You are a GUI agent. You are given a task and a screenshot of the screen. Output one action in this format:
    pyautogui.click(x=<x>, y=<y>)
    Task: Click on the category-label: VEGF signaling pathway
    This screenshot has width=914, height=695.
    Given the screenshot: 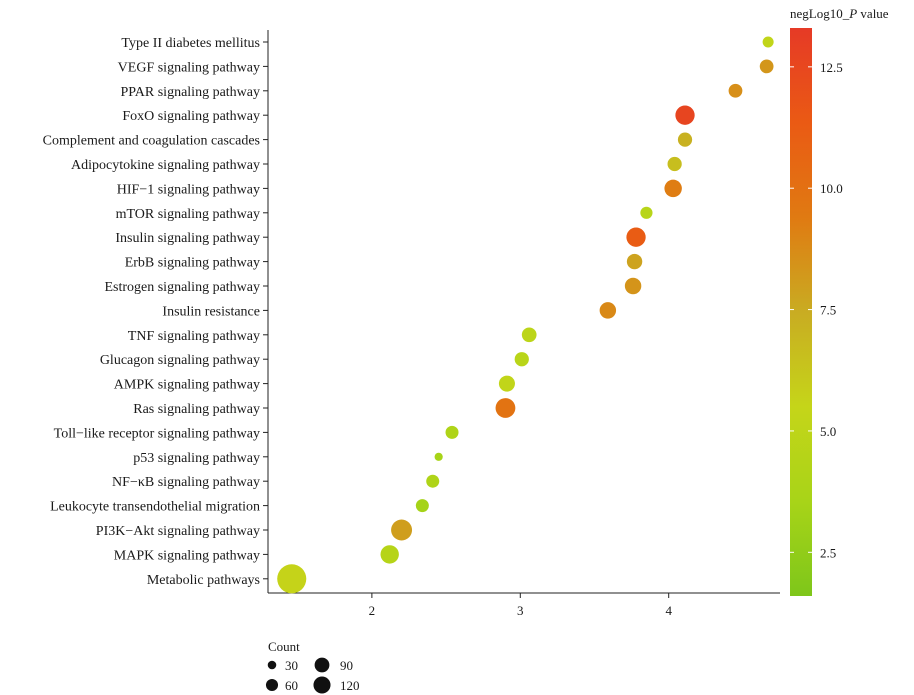 What is the action you would take?
    pyautogui.click(x=189, y=67)
    